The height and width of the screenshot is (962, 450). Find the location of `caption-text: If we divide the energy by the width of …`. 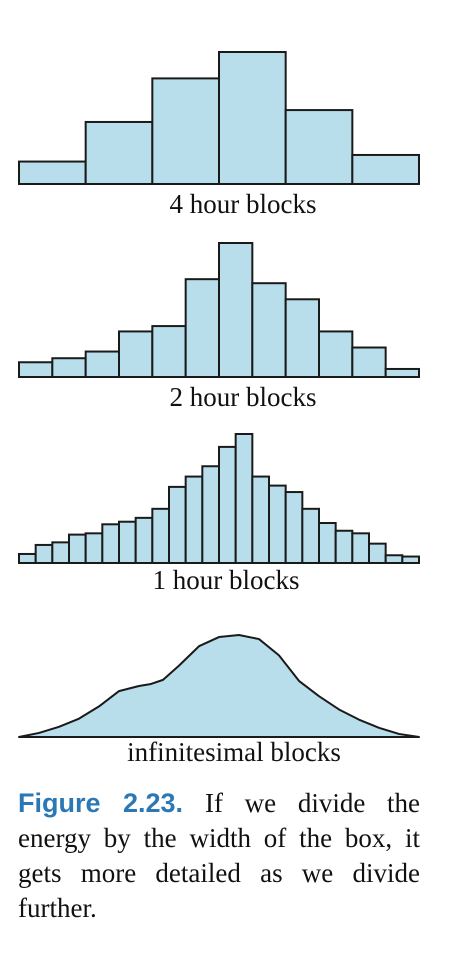

caption-text: If we divide the energy by the width of … is located at coordinates (219, 855).